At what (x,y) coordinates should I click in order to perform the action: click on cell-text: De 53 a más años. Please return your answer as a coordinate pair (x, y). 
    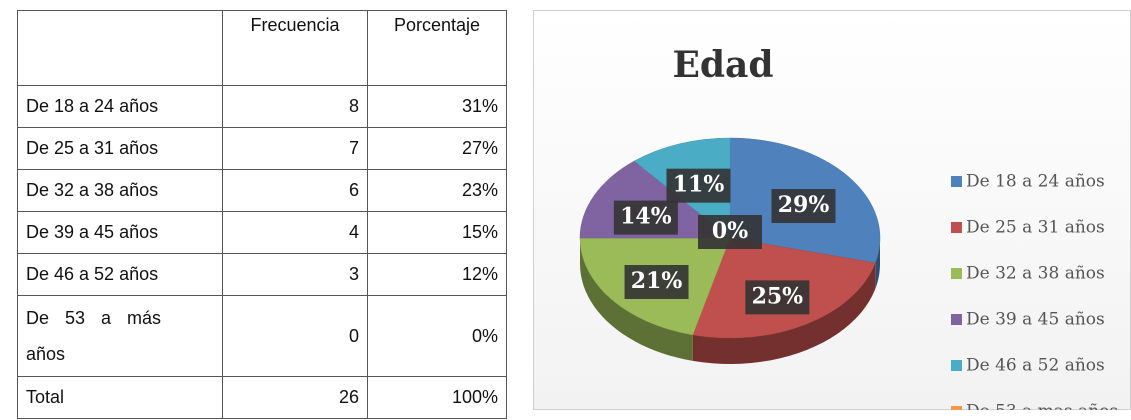
    Looking at the image, I should click on (93, 336).